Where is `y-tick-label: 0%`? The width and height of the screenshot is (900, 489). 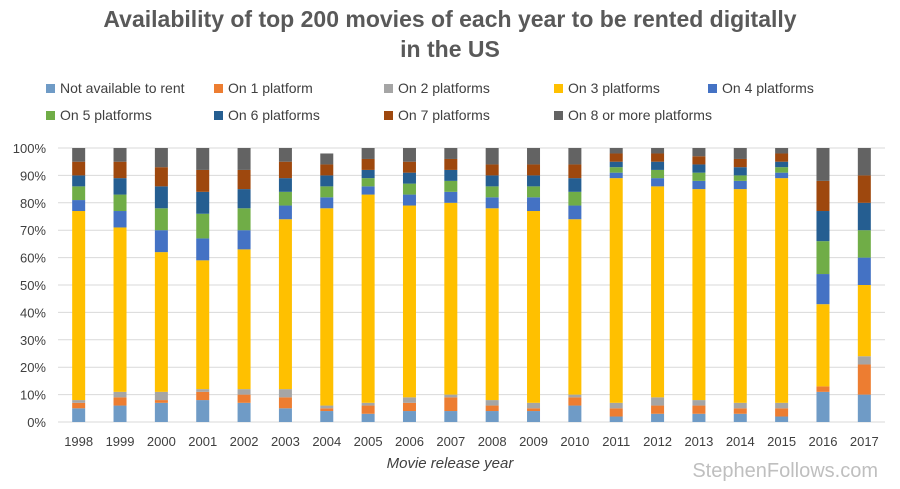 y-tick-label: 0% is located at coordinates (36, 422).